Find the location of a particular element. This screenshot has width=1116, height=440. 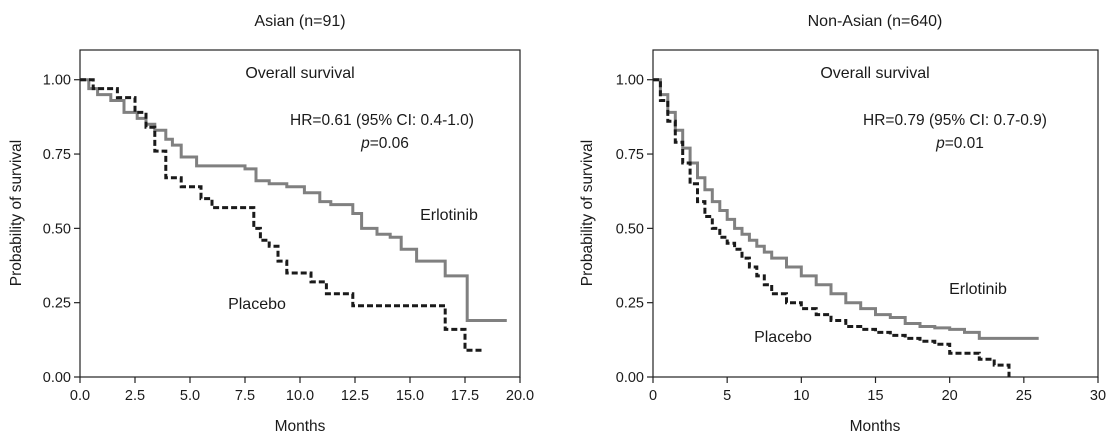

non-asian-y-tick-label: 0.25 is located at coordinates (630, 304).